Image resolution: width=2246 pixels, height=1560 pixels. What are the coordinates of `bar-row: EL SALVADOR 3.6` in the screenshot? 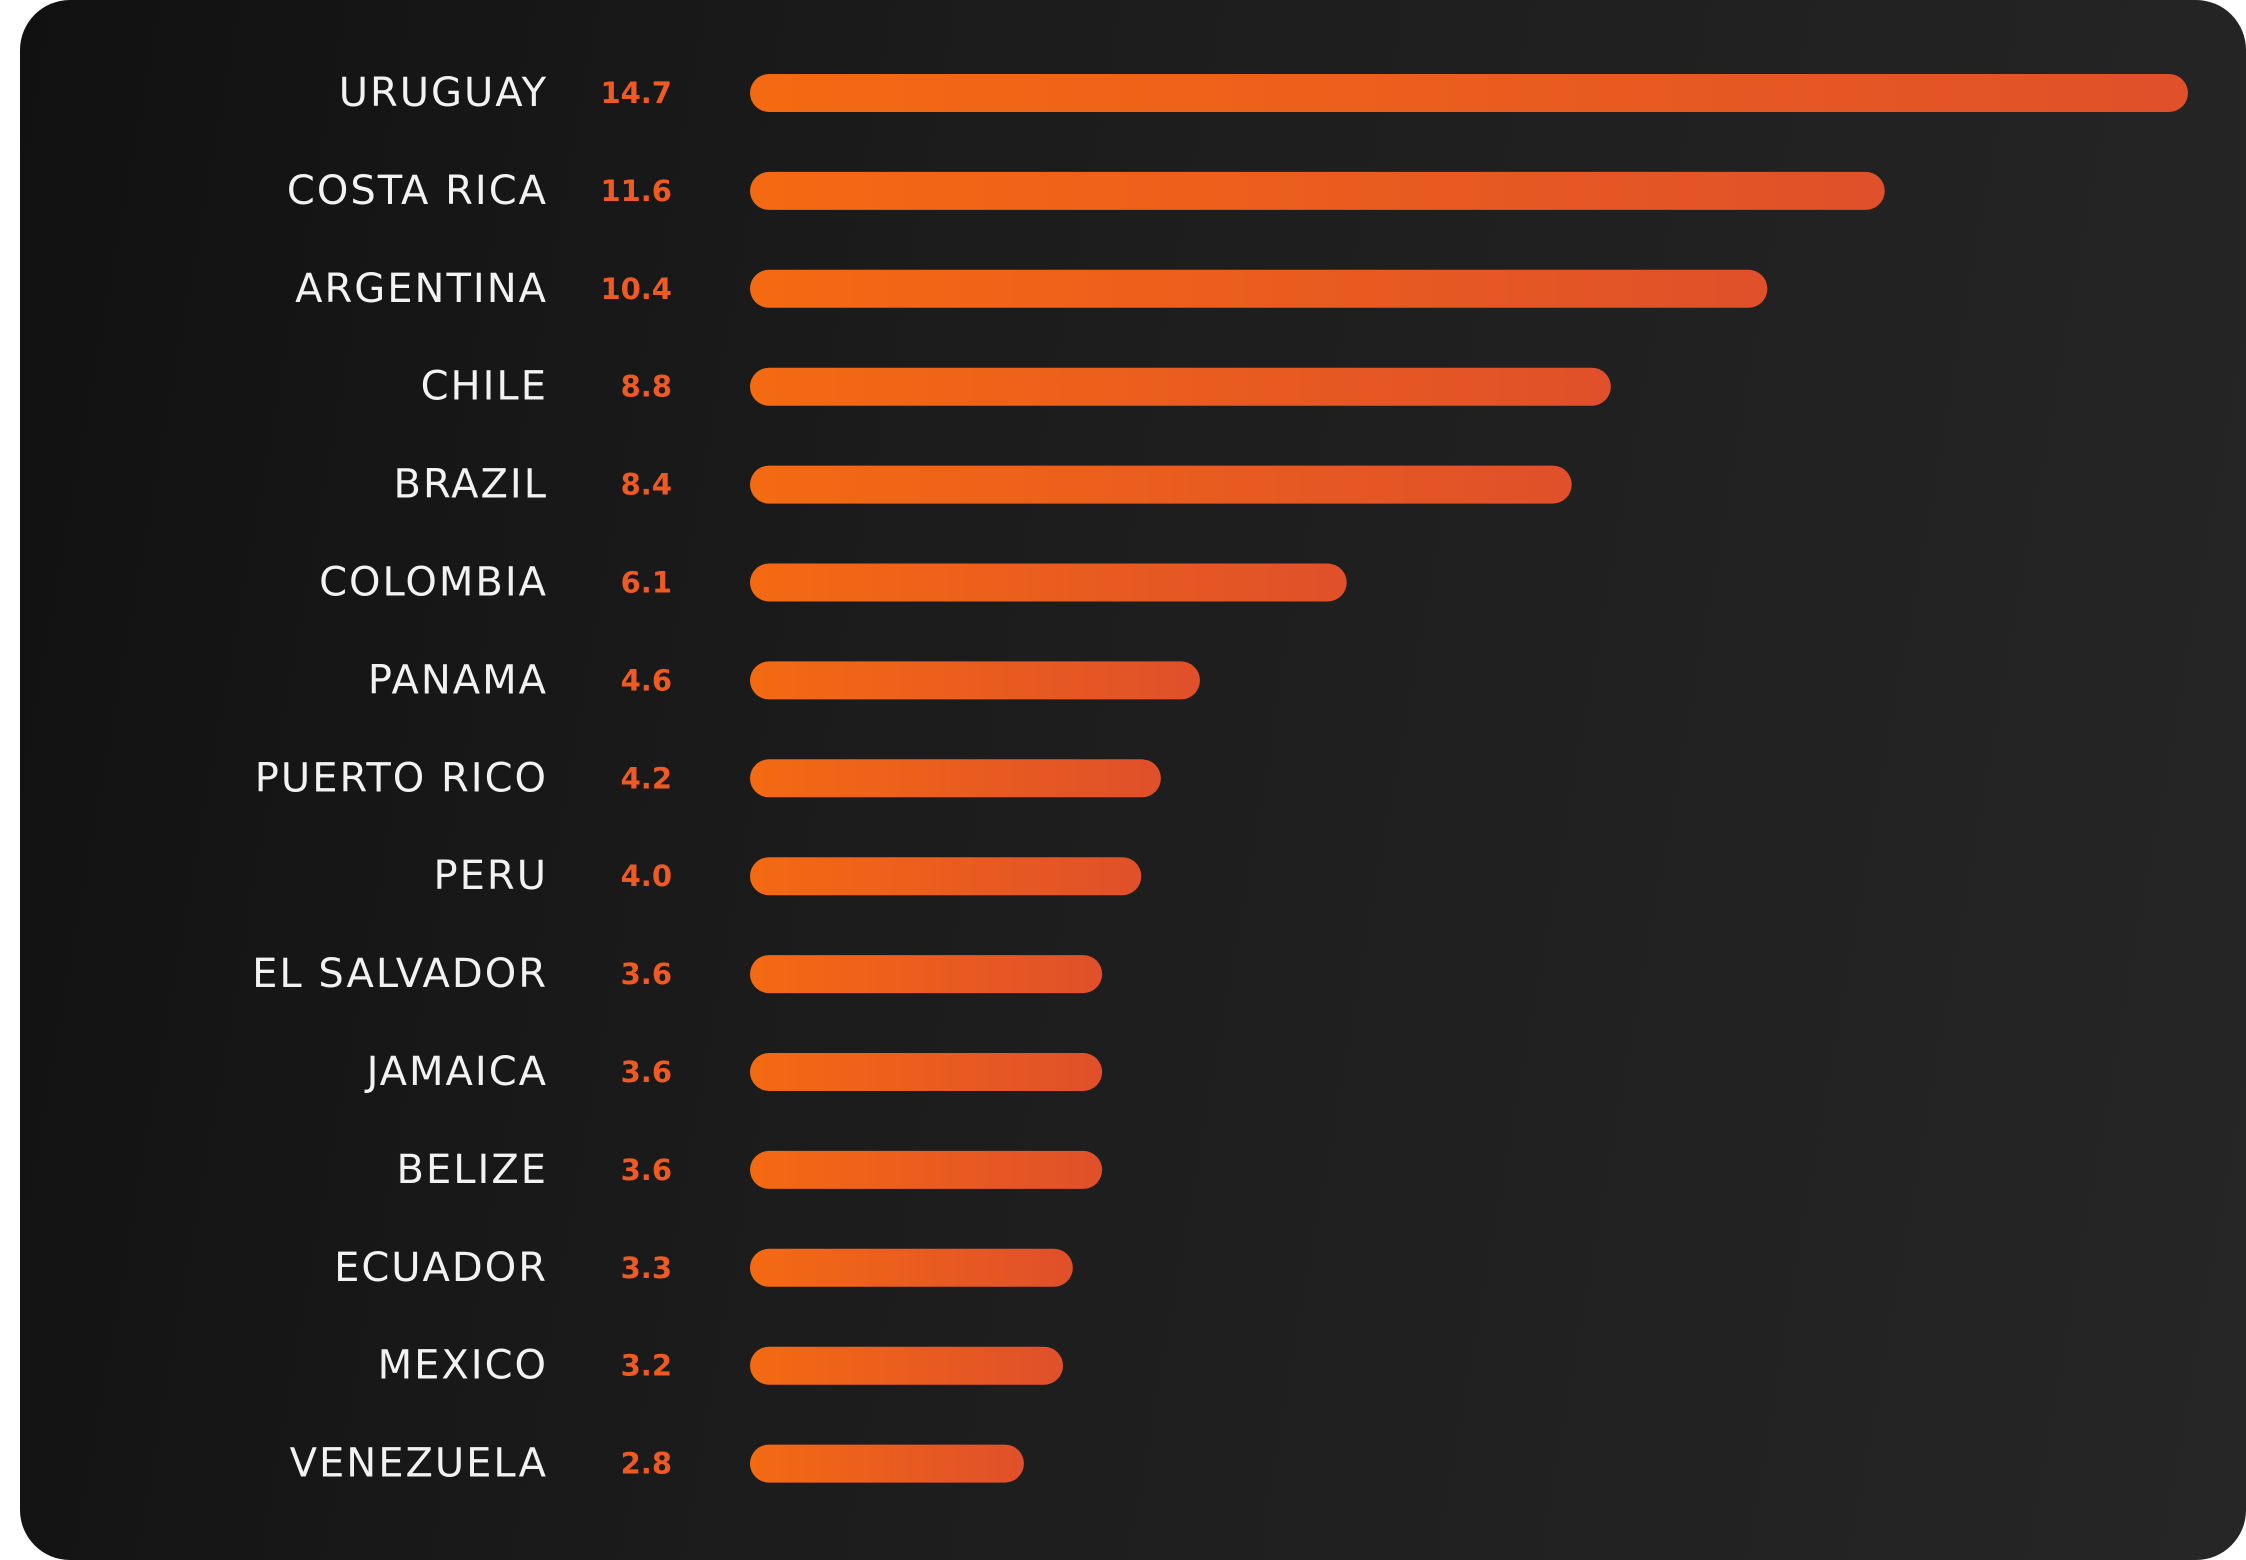 It's located at (677, 974).